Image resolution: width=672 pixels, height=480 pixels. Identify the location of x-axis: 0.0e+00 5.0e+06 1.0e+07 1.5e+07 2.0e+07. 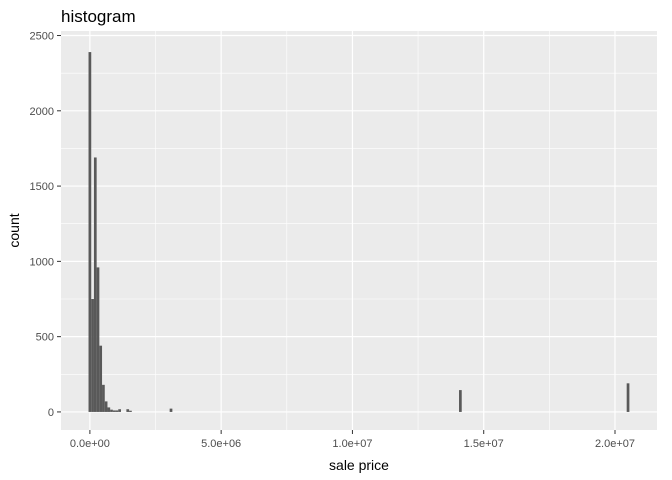
(352, 440).